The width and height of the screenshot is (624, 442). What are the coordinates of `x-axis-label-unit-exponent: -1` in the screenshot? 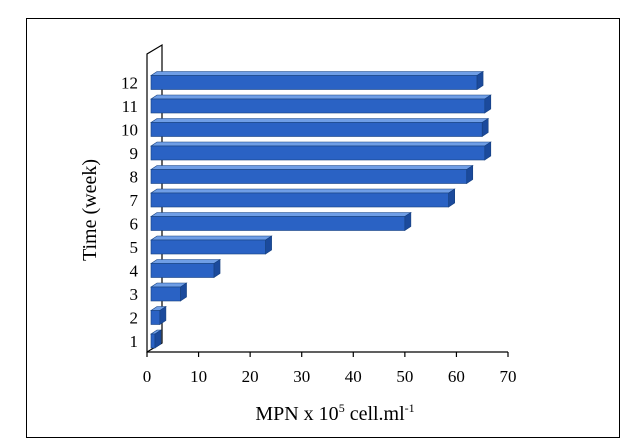 It's located at (410, 408).